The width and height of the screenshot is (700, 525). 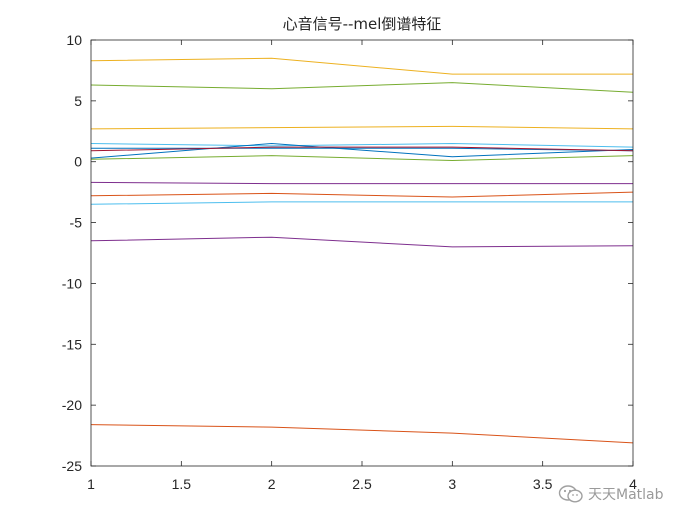 I want to click on x-tick-label: 3.5, so click(x=543, y=484).